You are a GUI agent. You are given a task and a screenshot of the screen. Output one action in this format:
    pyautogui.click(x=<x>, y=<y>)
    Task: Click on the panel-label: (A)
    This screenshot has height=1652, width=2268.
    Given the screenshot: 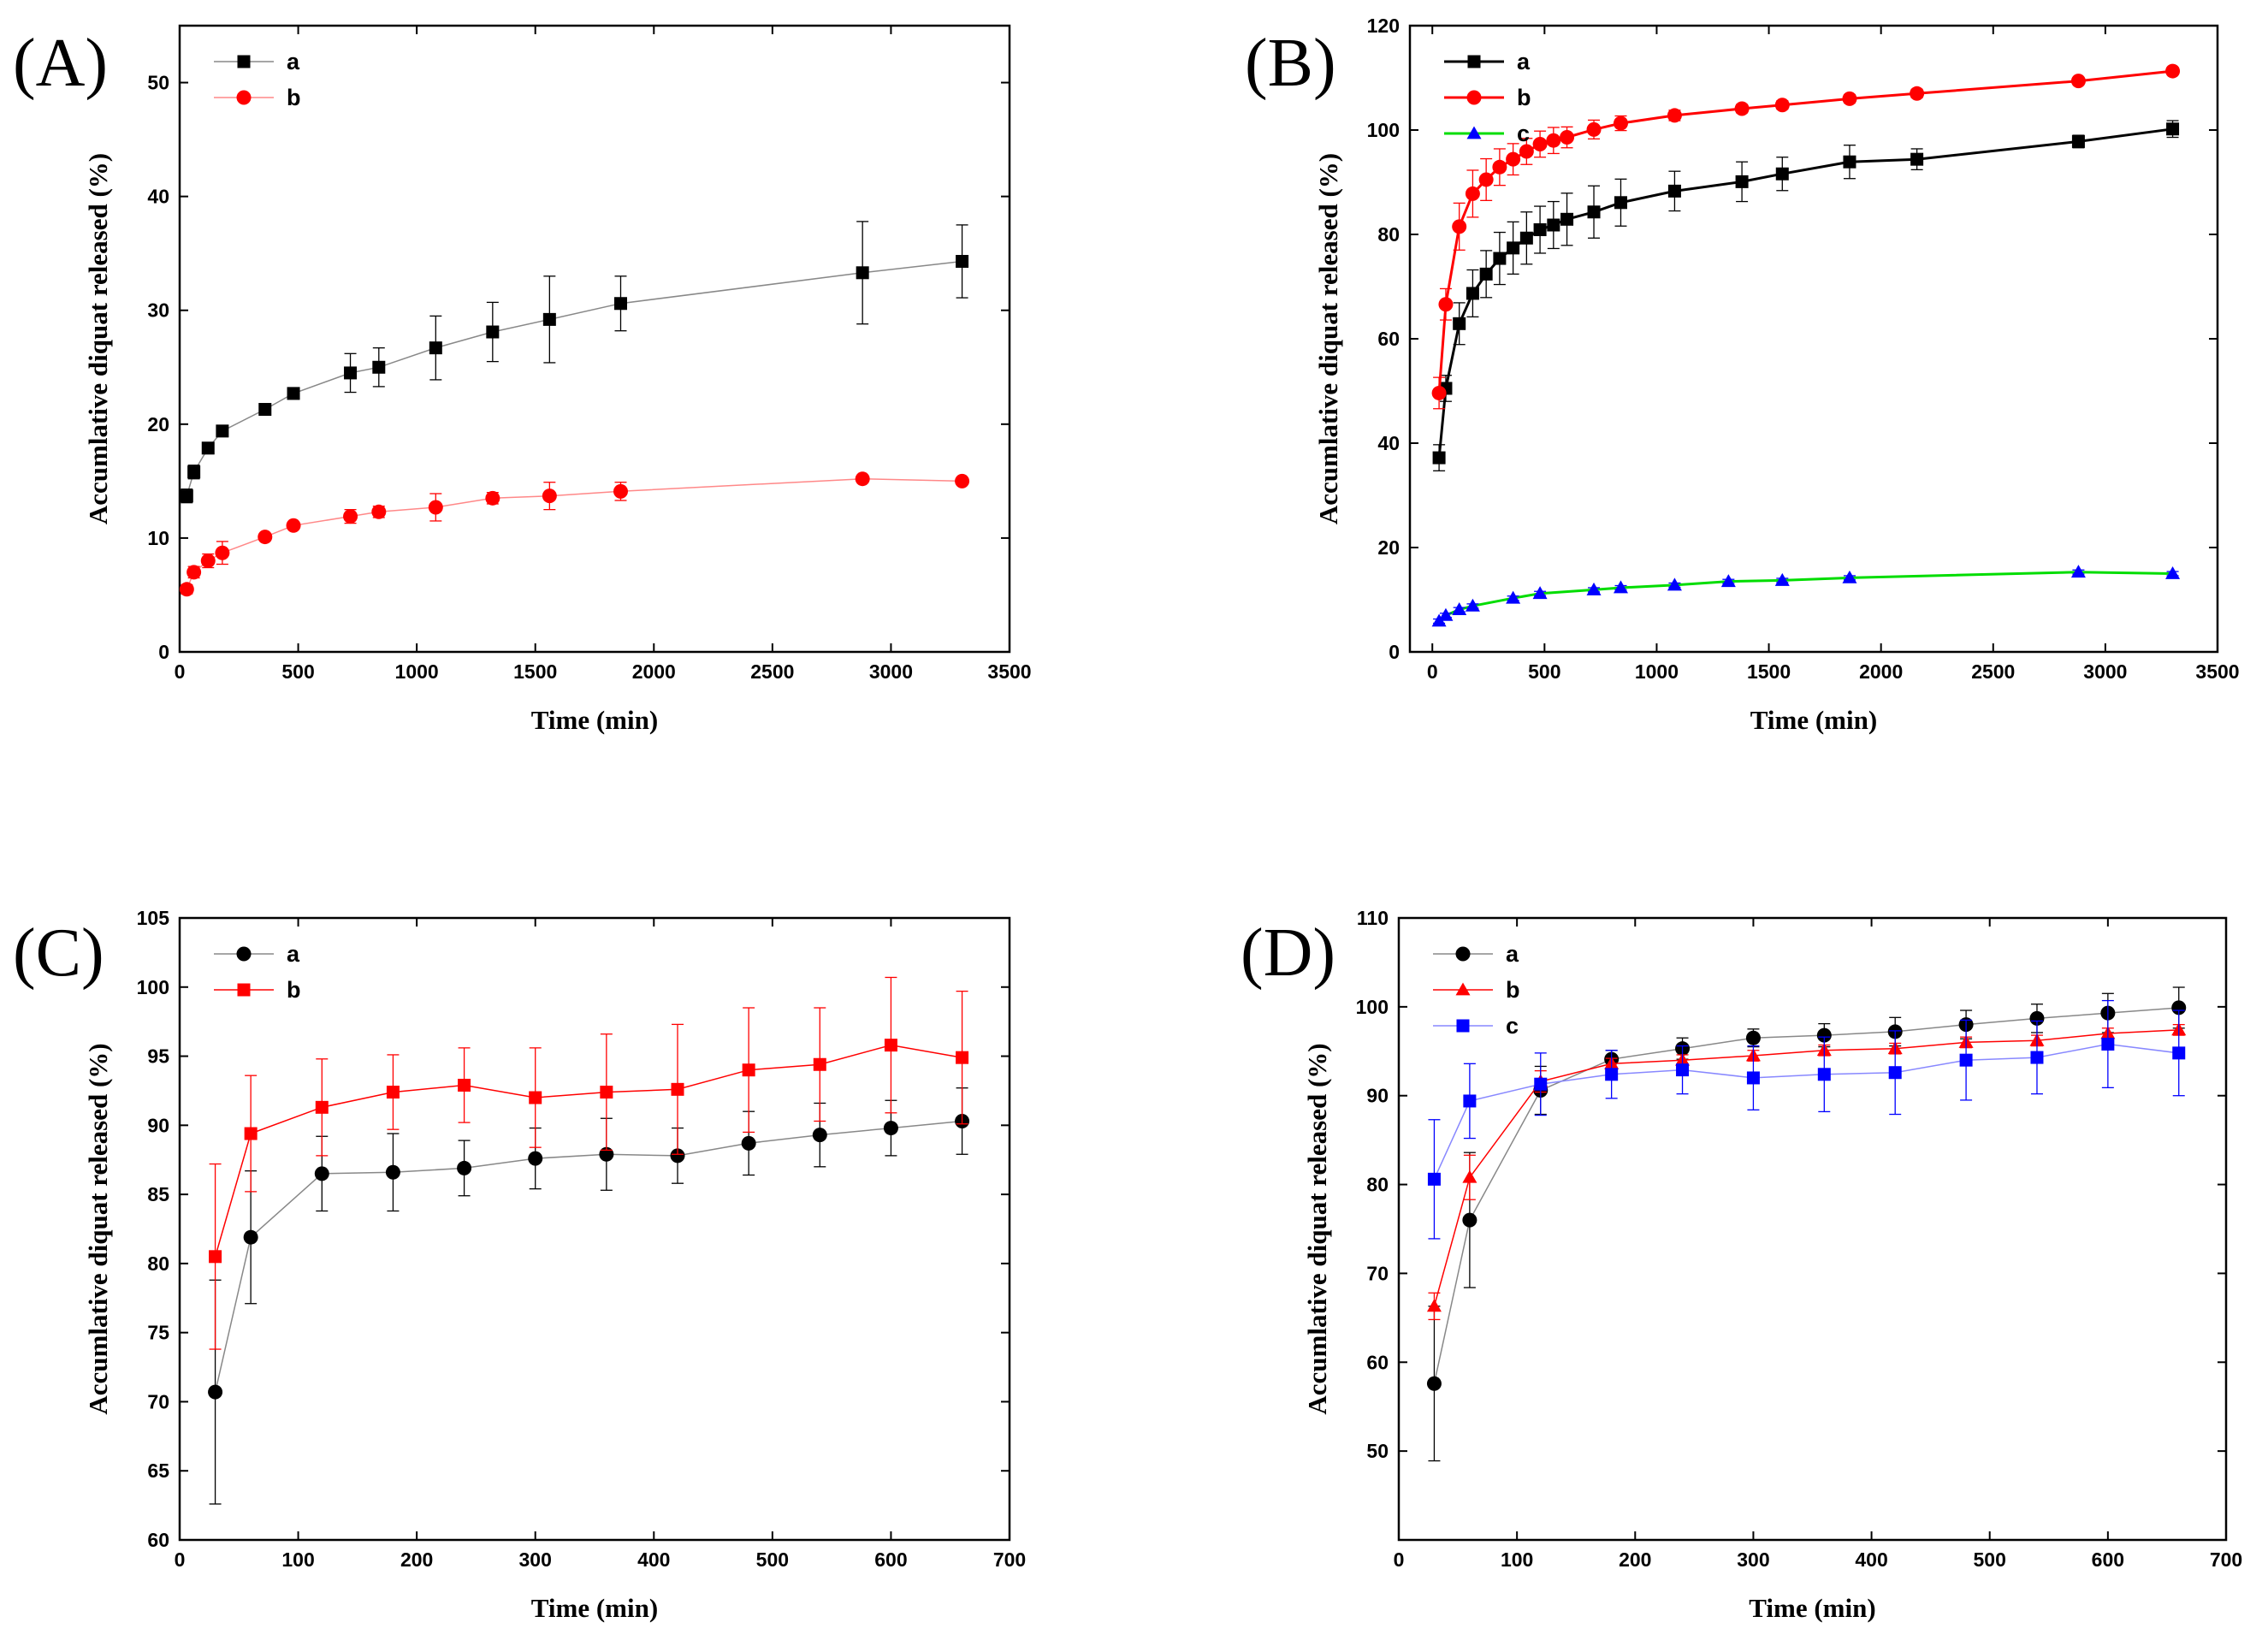 What is the action you would take?
    pyautogui.click(x=60, y=63)
    